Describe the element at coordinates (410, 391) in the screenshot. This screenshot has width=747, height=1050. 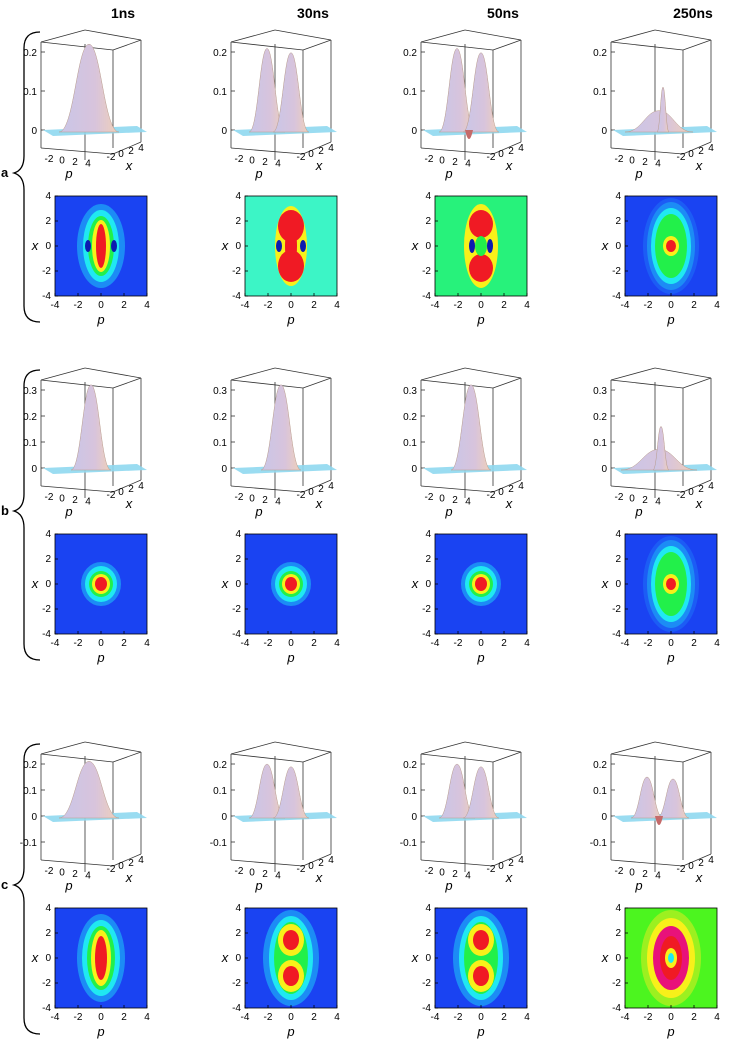
I see `z-tick: 0.3` at that location.